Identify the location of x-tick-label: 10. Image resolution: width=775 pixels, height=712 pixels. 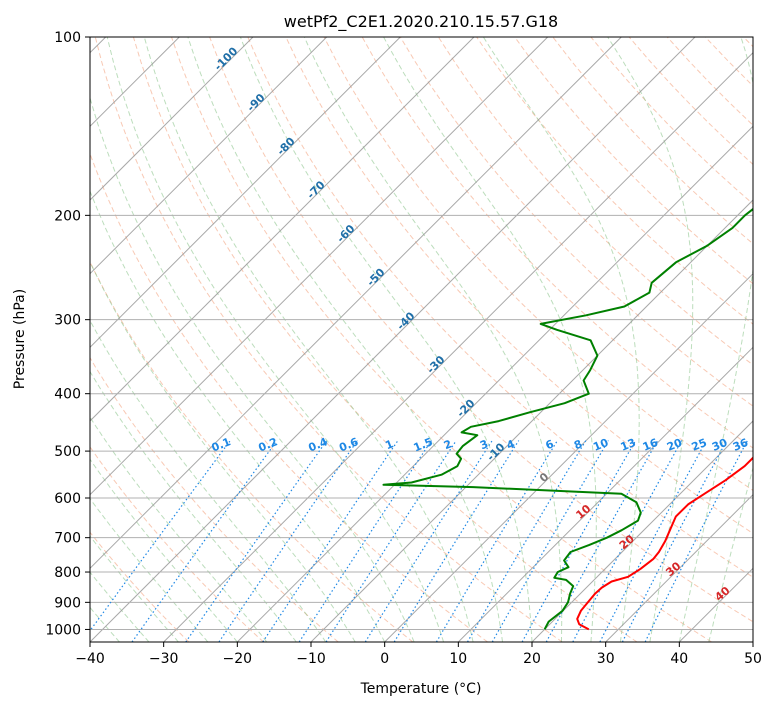
(458, 659).